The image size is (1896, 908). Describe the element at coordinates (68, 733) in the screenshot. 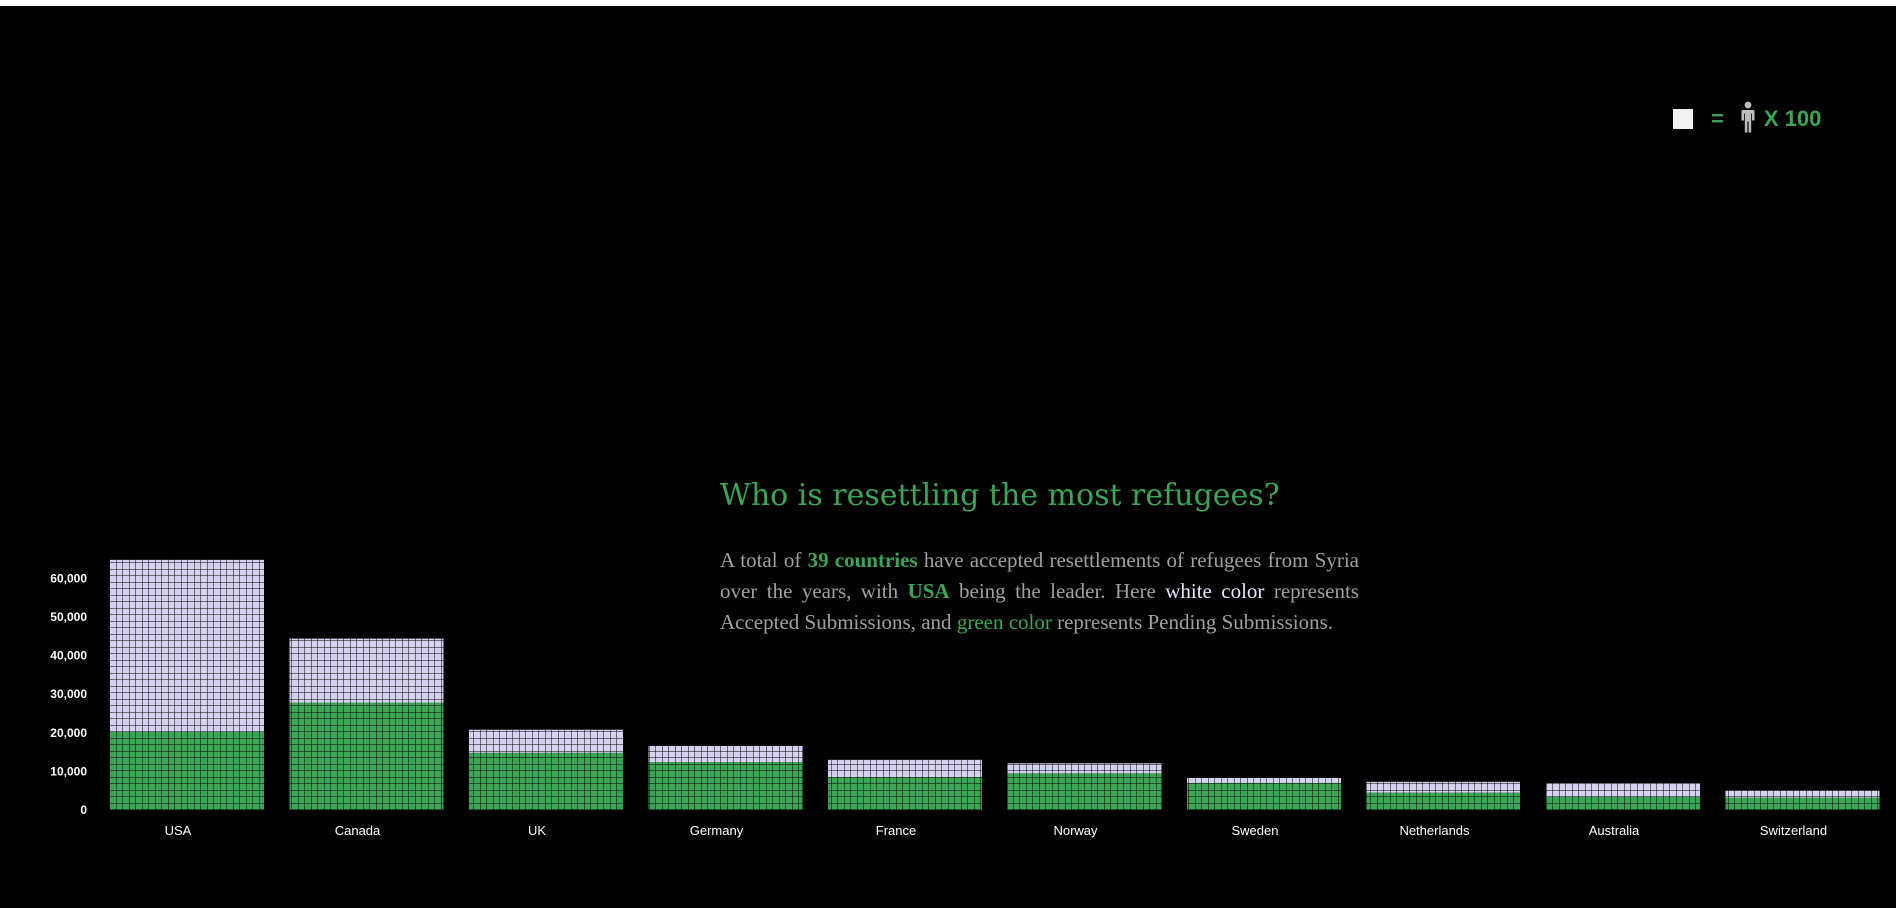

I see `y-tick-label: 20,000` at that location.